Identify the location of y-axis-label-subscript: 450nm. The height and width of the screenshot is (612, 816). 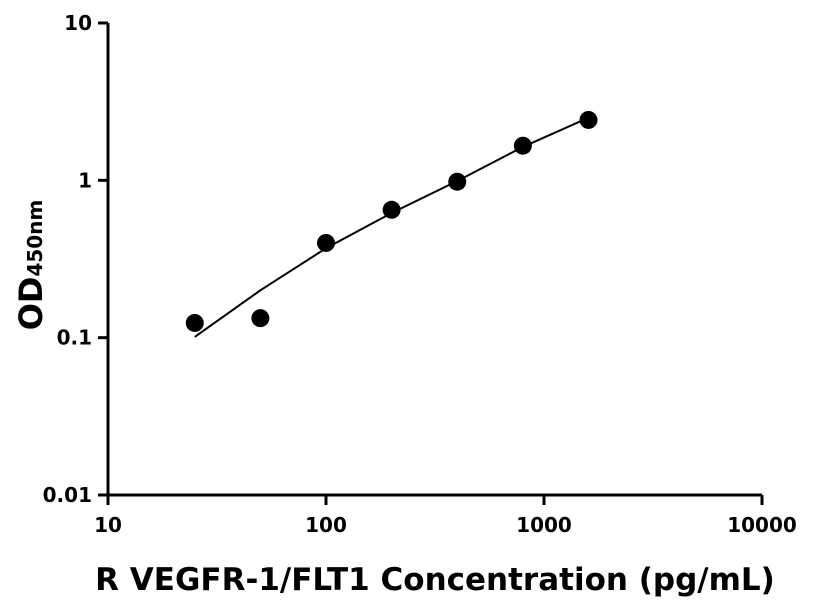
(35, 238).